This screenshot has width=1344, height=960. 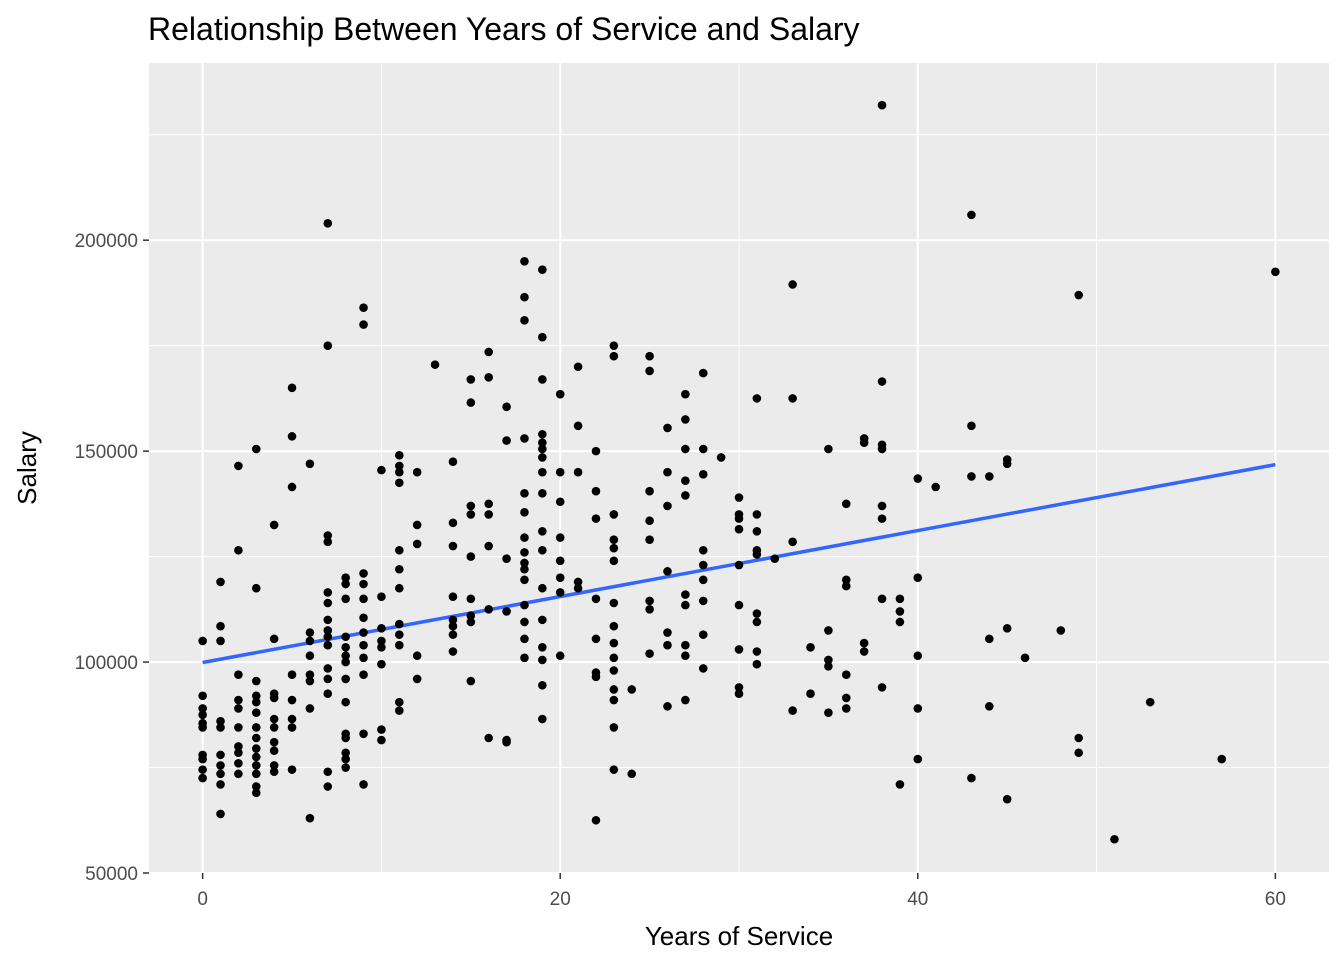 I want to click on y-axis-title: Salary, so click(x=27, y=468).